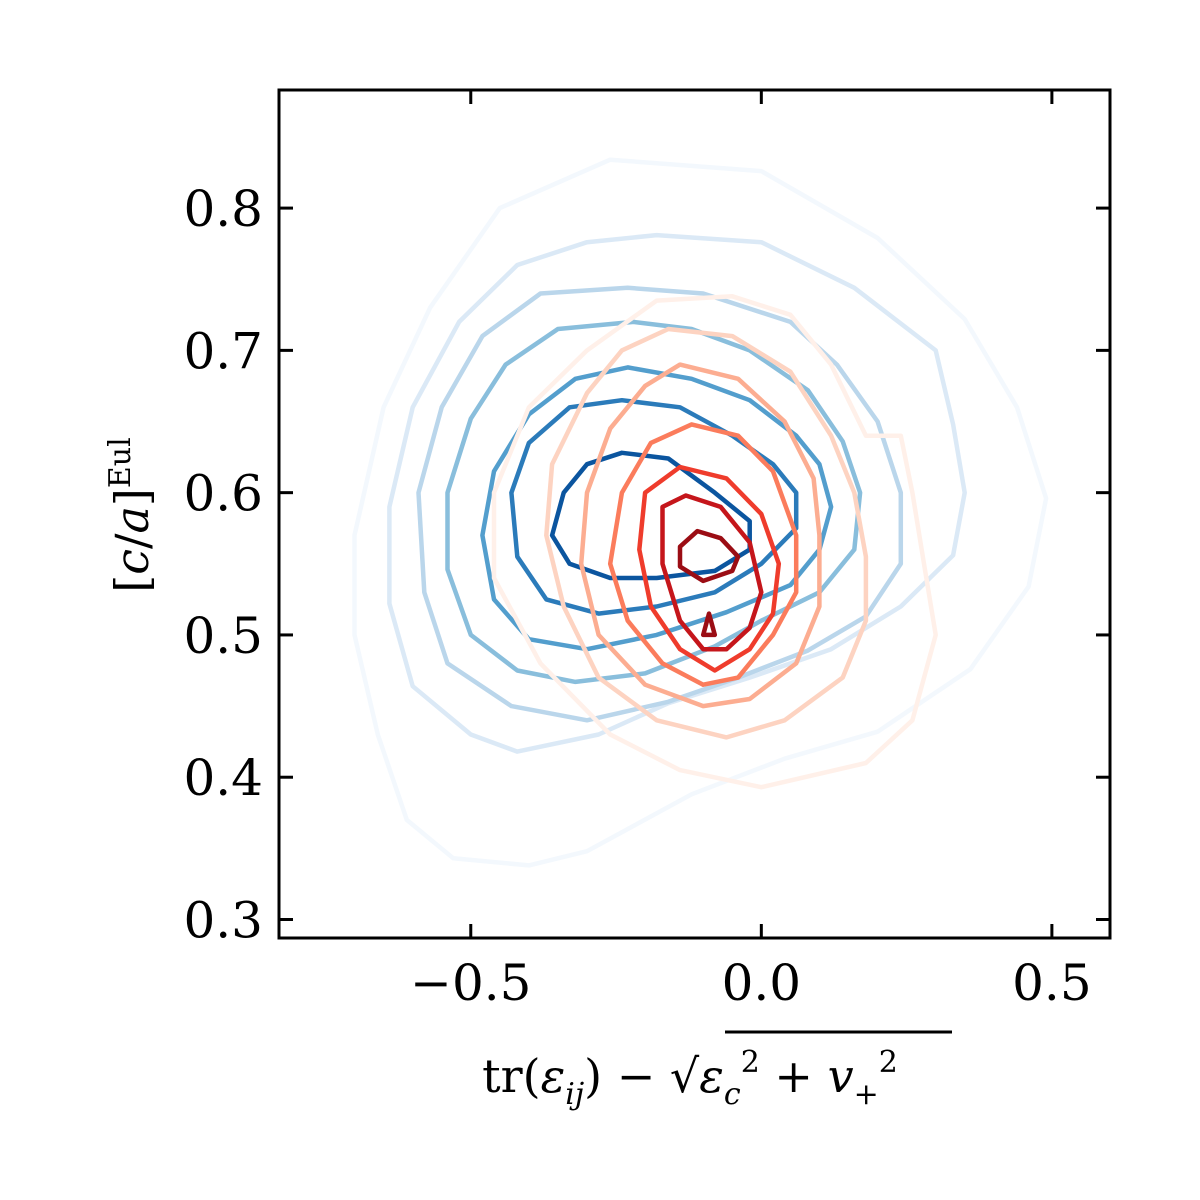  What do you see at coordinates (223, 636) in the screenshot?
I see `y-tick-label: 0.5` at bounding box center [223, 636].